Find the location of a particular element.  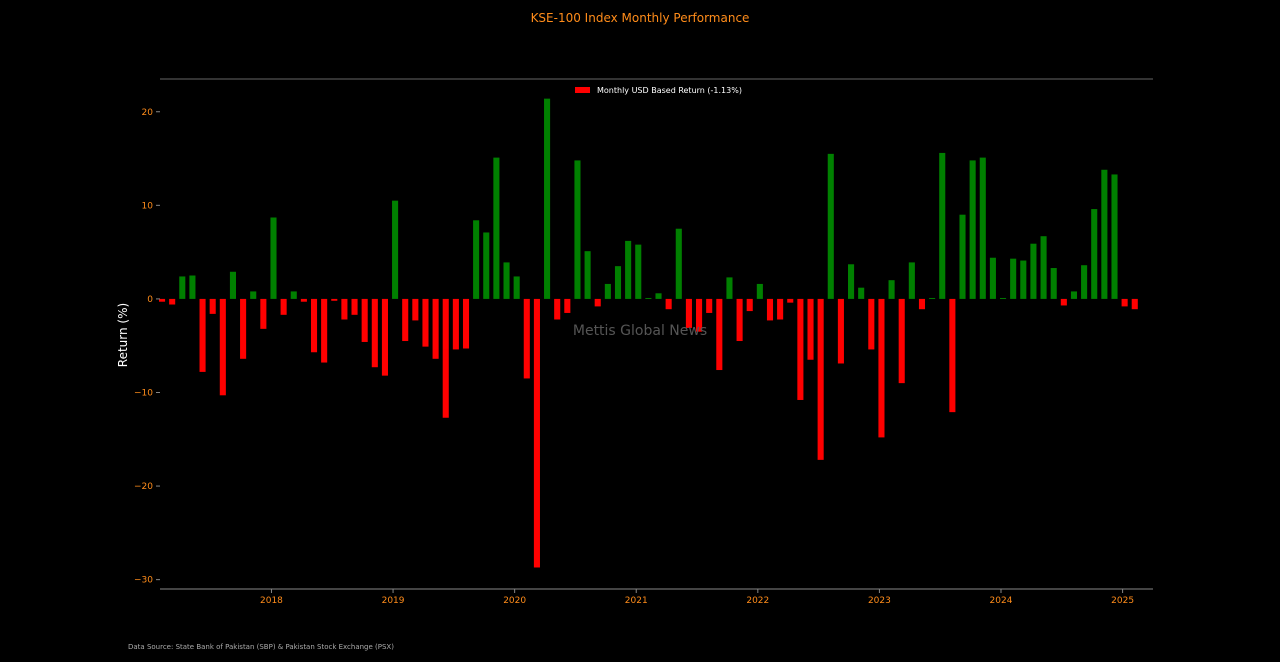

x-tick-label: 2018 is located at coordinates (271, 601).